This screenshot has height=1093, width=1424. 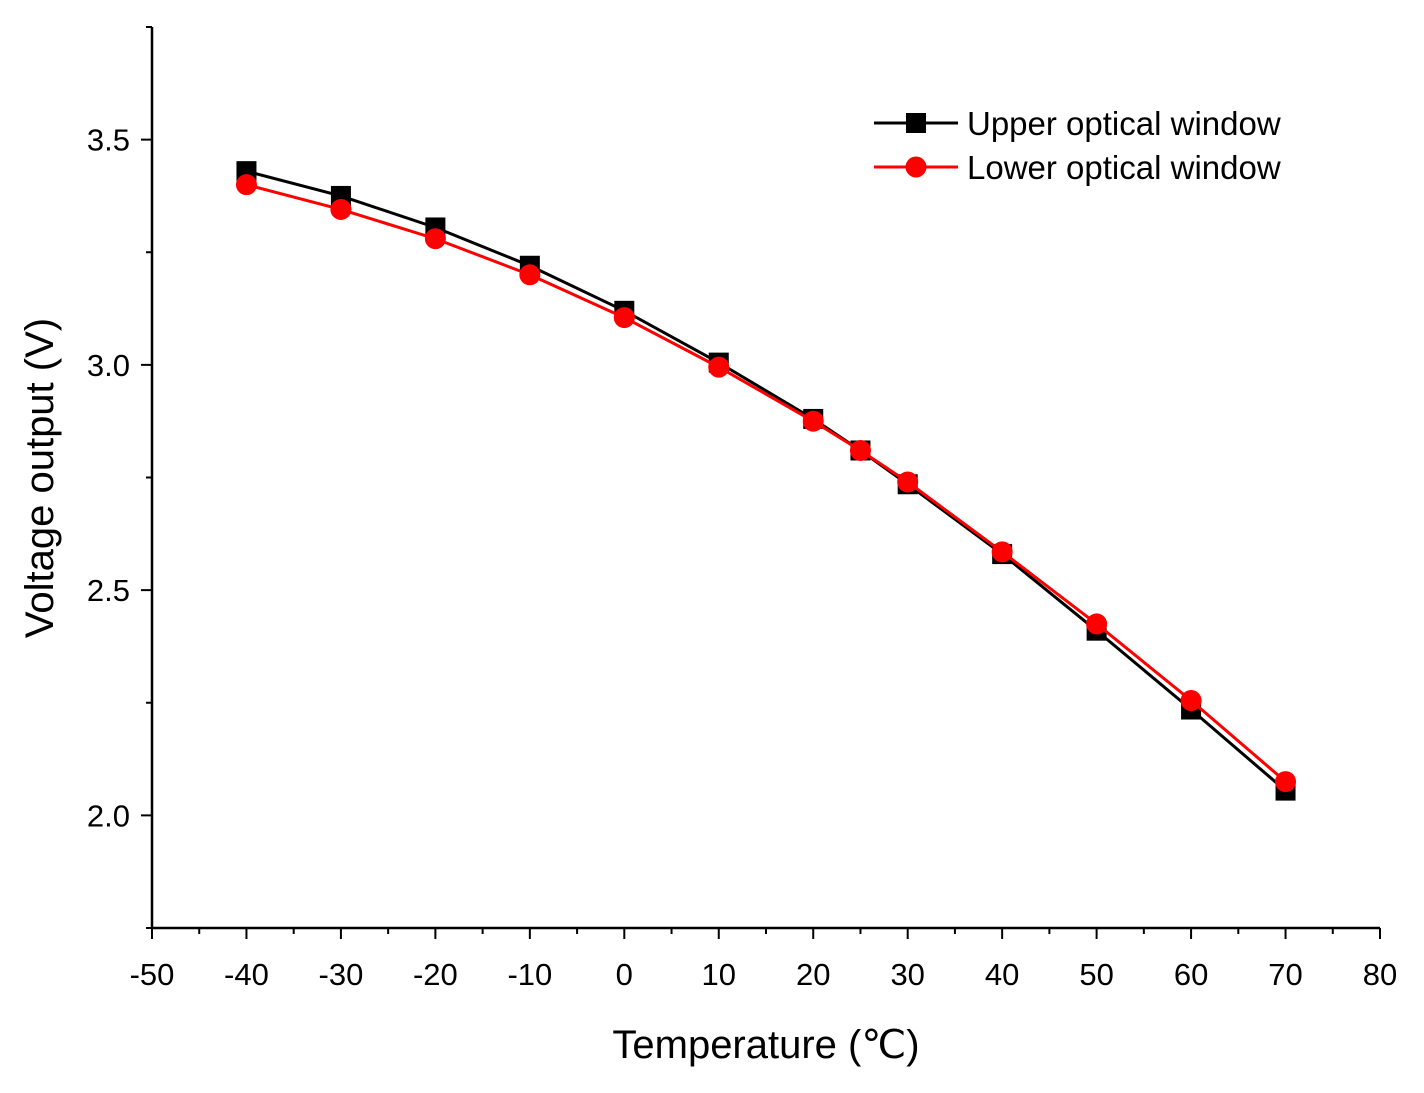 I want to click on y-tick-label: 2.5, so click(x=108, y=590).